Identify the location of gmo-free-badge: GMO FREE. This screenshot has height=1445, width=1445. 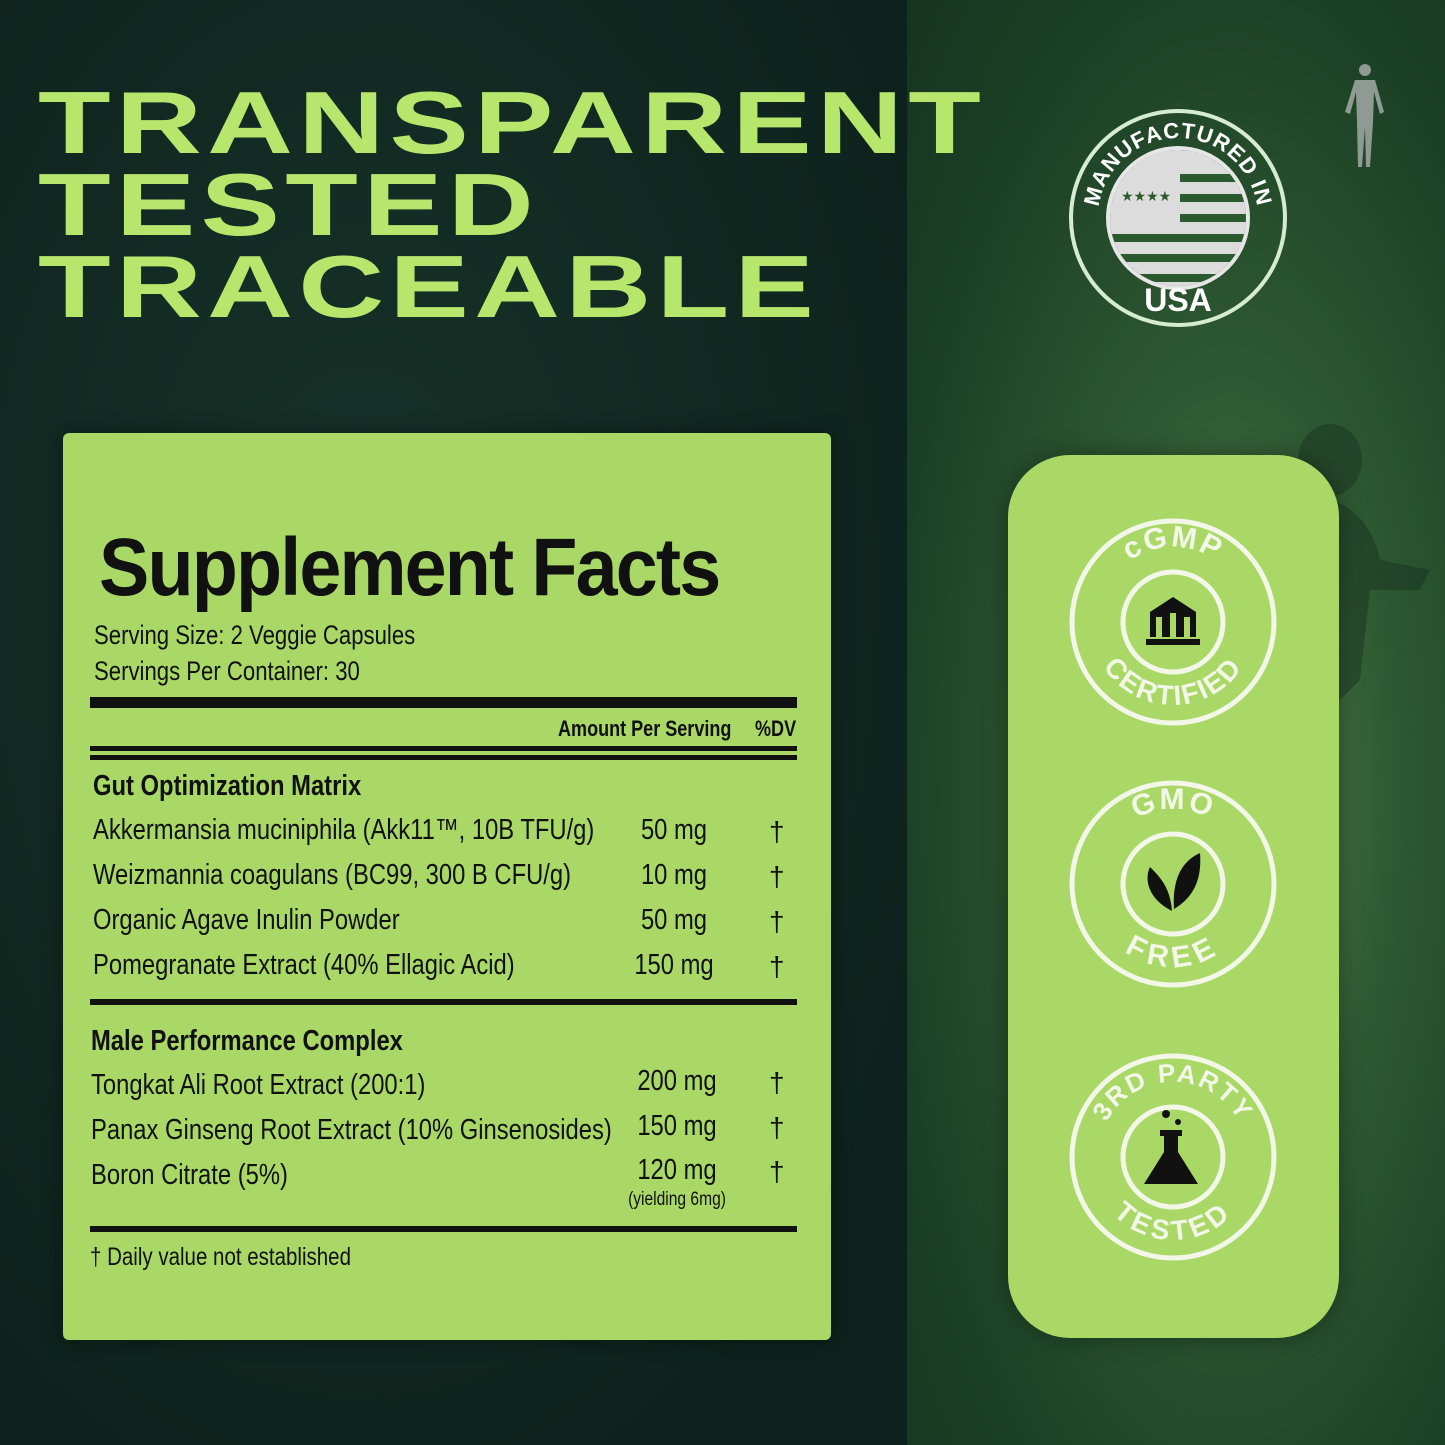
(1173, 884).